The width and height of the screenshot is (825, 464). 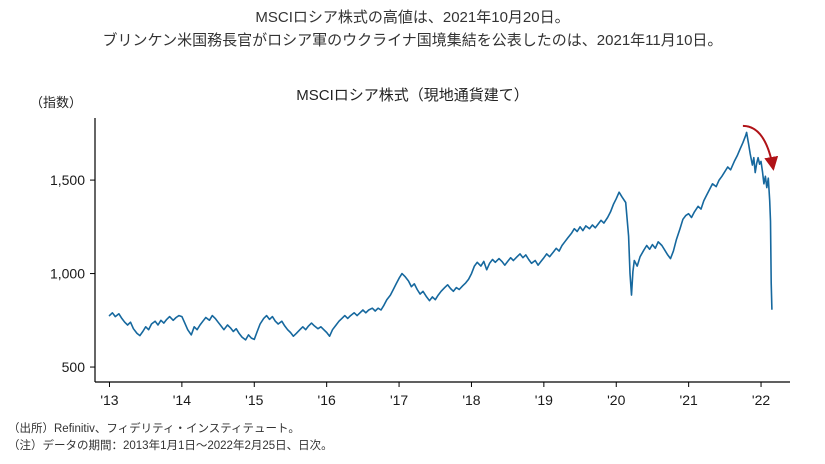 What do you see at coordinates (399, 400) in the screenshot?
I see `x-tick-label: '17` at bounding box center [399, 400].